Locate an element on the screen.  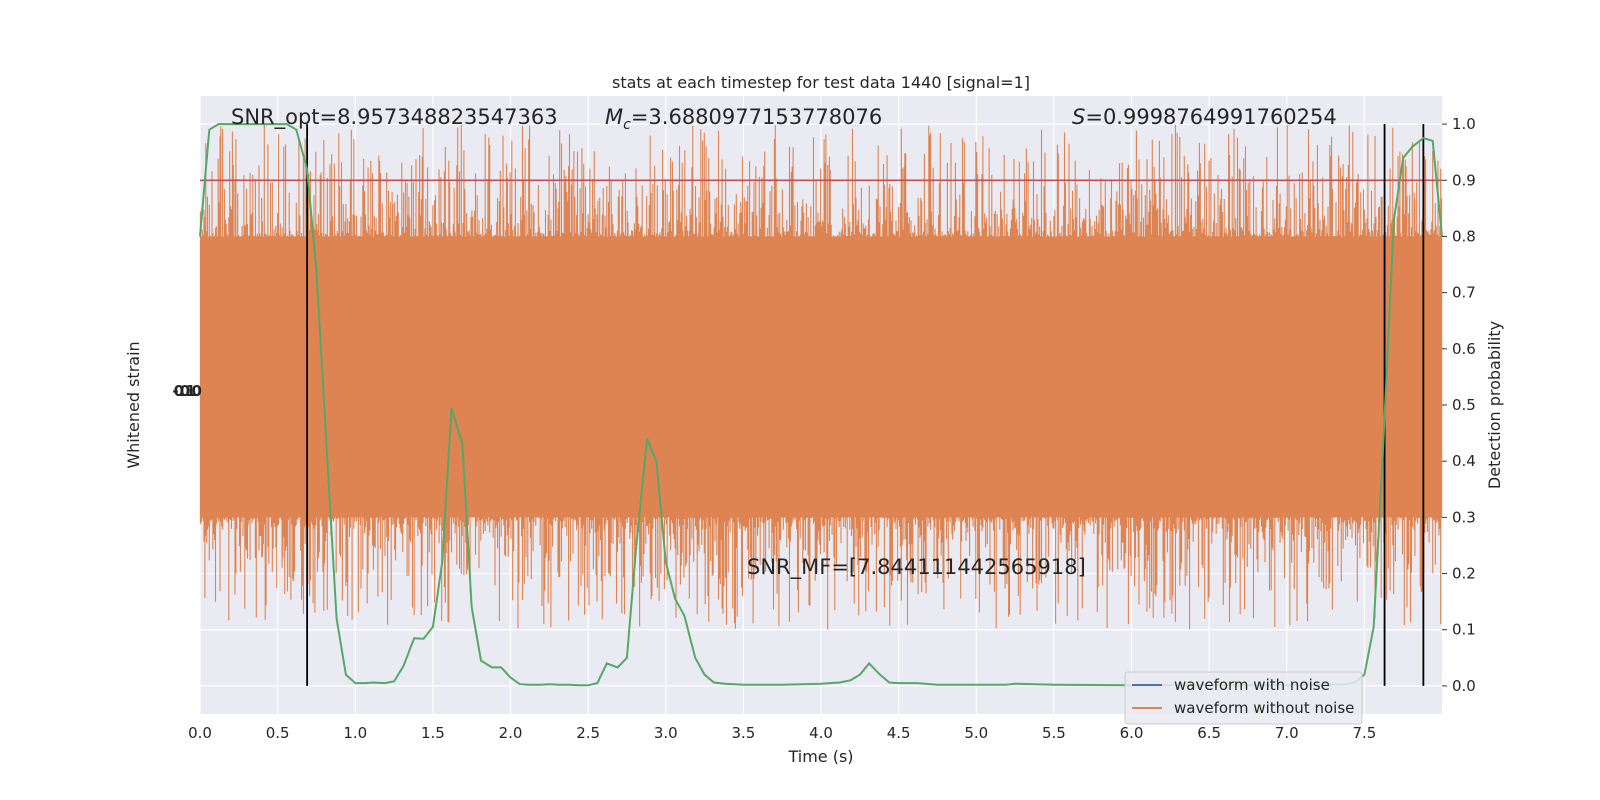
annotation-s: S=0.9998764991760254 is located at coordinates (1204, 117).